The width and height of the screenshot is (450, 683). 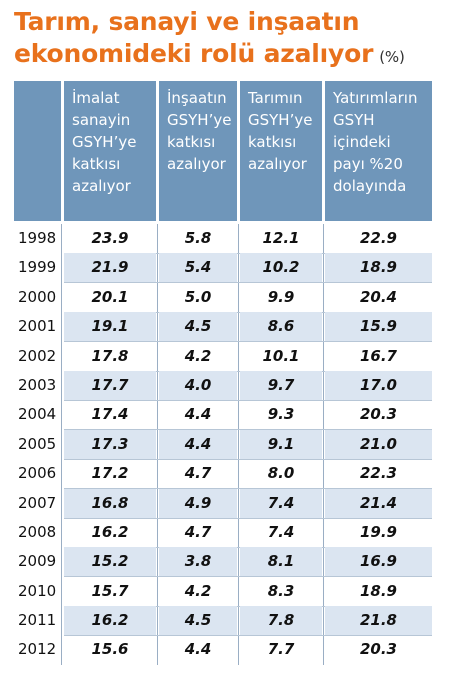 What do you see at coordinates (378, 444) in the screenshot?
I see `investment-value: 21.0` at bounding box center [378, 444].